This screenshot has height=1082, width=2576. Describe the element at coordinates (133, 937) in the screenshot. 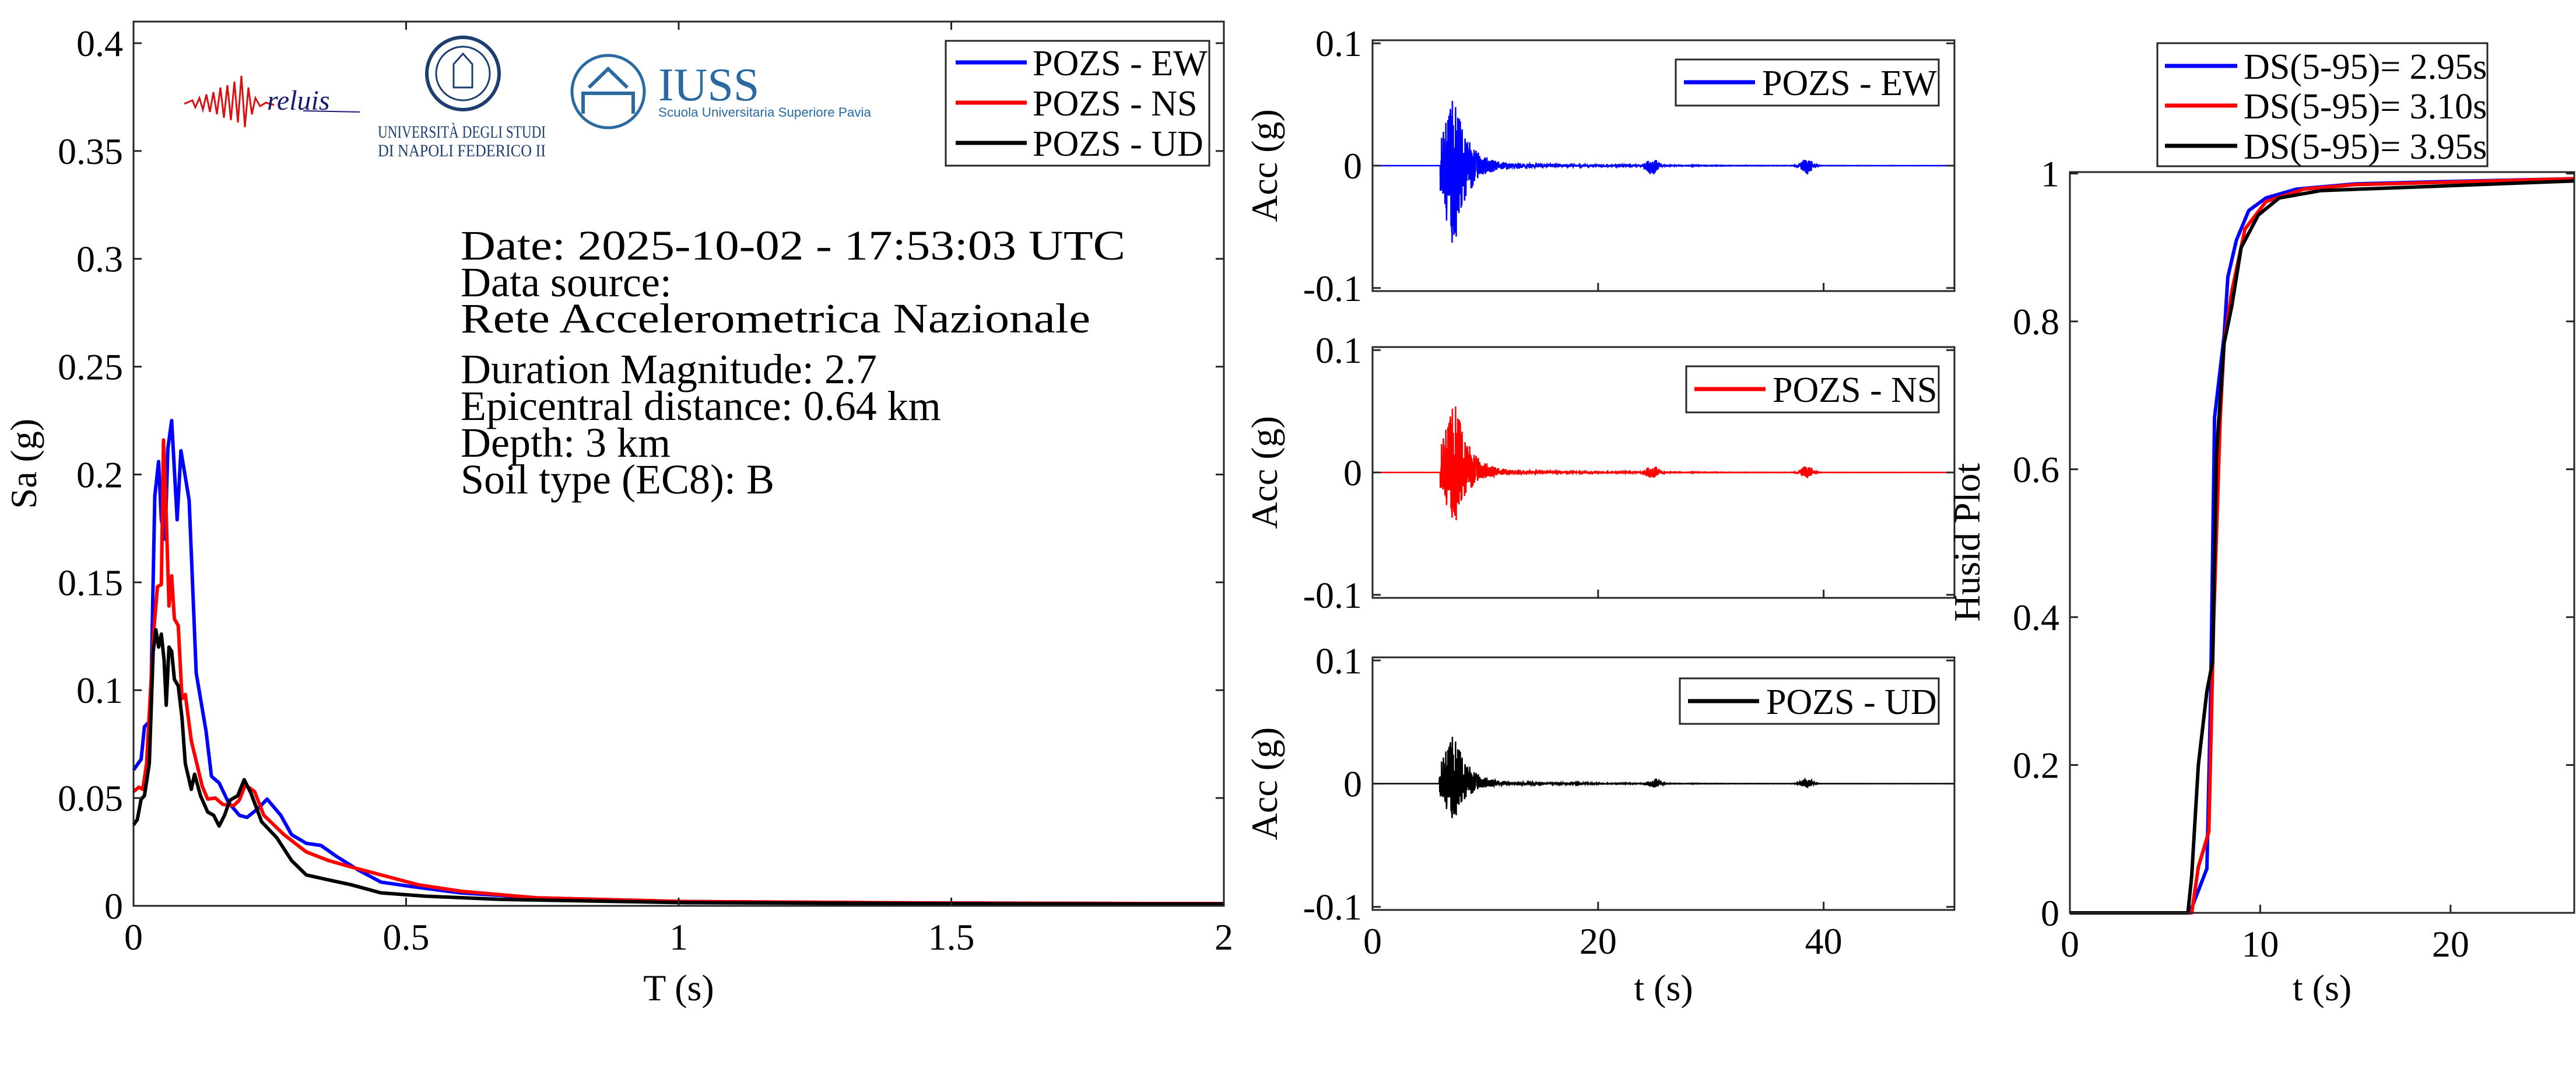

I see `spectrum-xtick-label: 0` at that location.